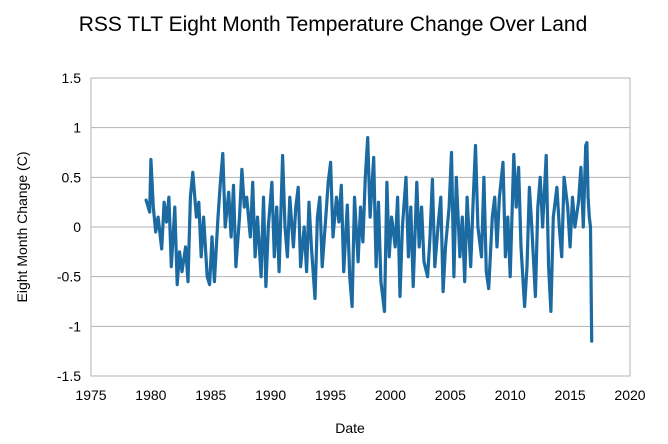 The image size is (668, 444). I want to click on y-tick-label: 1.5, so click(72, 78).